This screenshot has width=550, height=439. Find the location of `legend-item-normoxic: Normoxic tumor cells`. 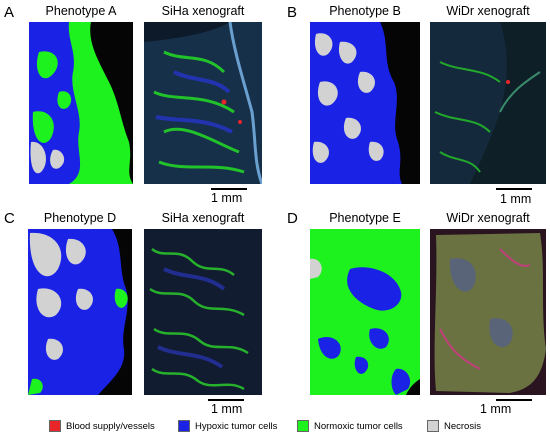

legend-item-normoxic: Normoxic tumor cells is located at coordinates (350, 426).